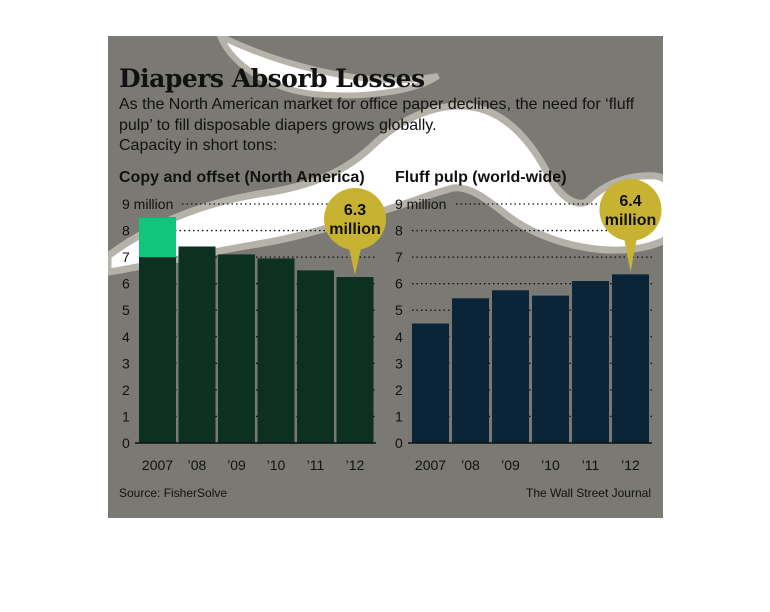 The image size is (770, 612). What do you see at coordinates (198, 145) in the screenshot?
I see `unit-note: Capacity in short tons:` at bounding box center [198, 145].